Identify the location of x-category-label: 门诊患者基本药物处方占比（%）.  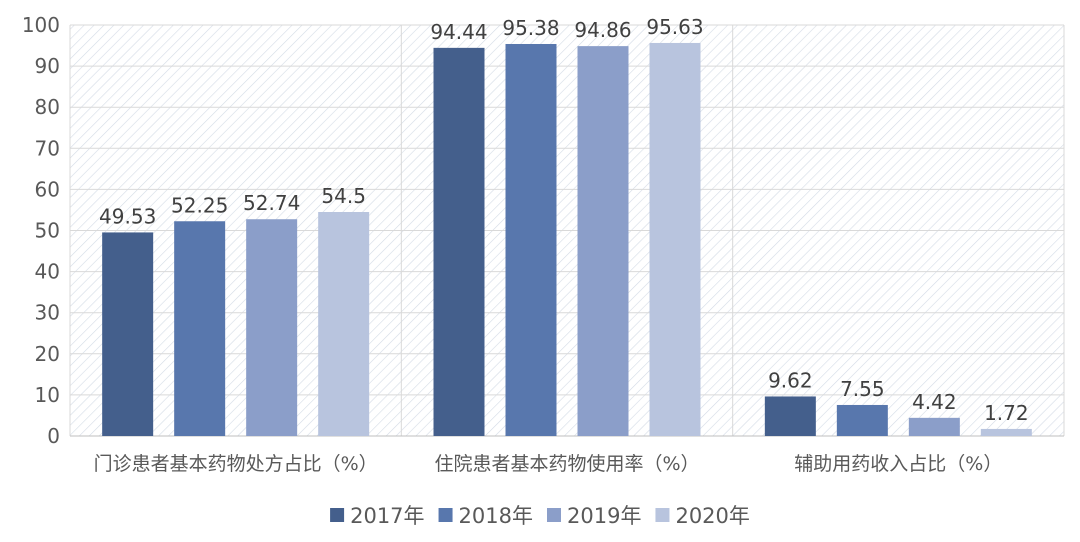
(236, 464).